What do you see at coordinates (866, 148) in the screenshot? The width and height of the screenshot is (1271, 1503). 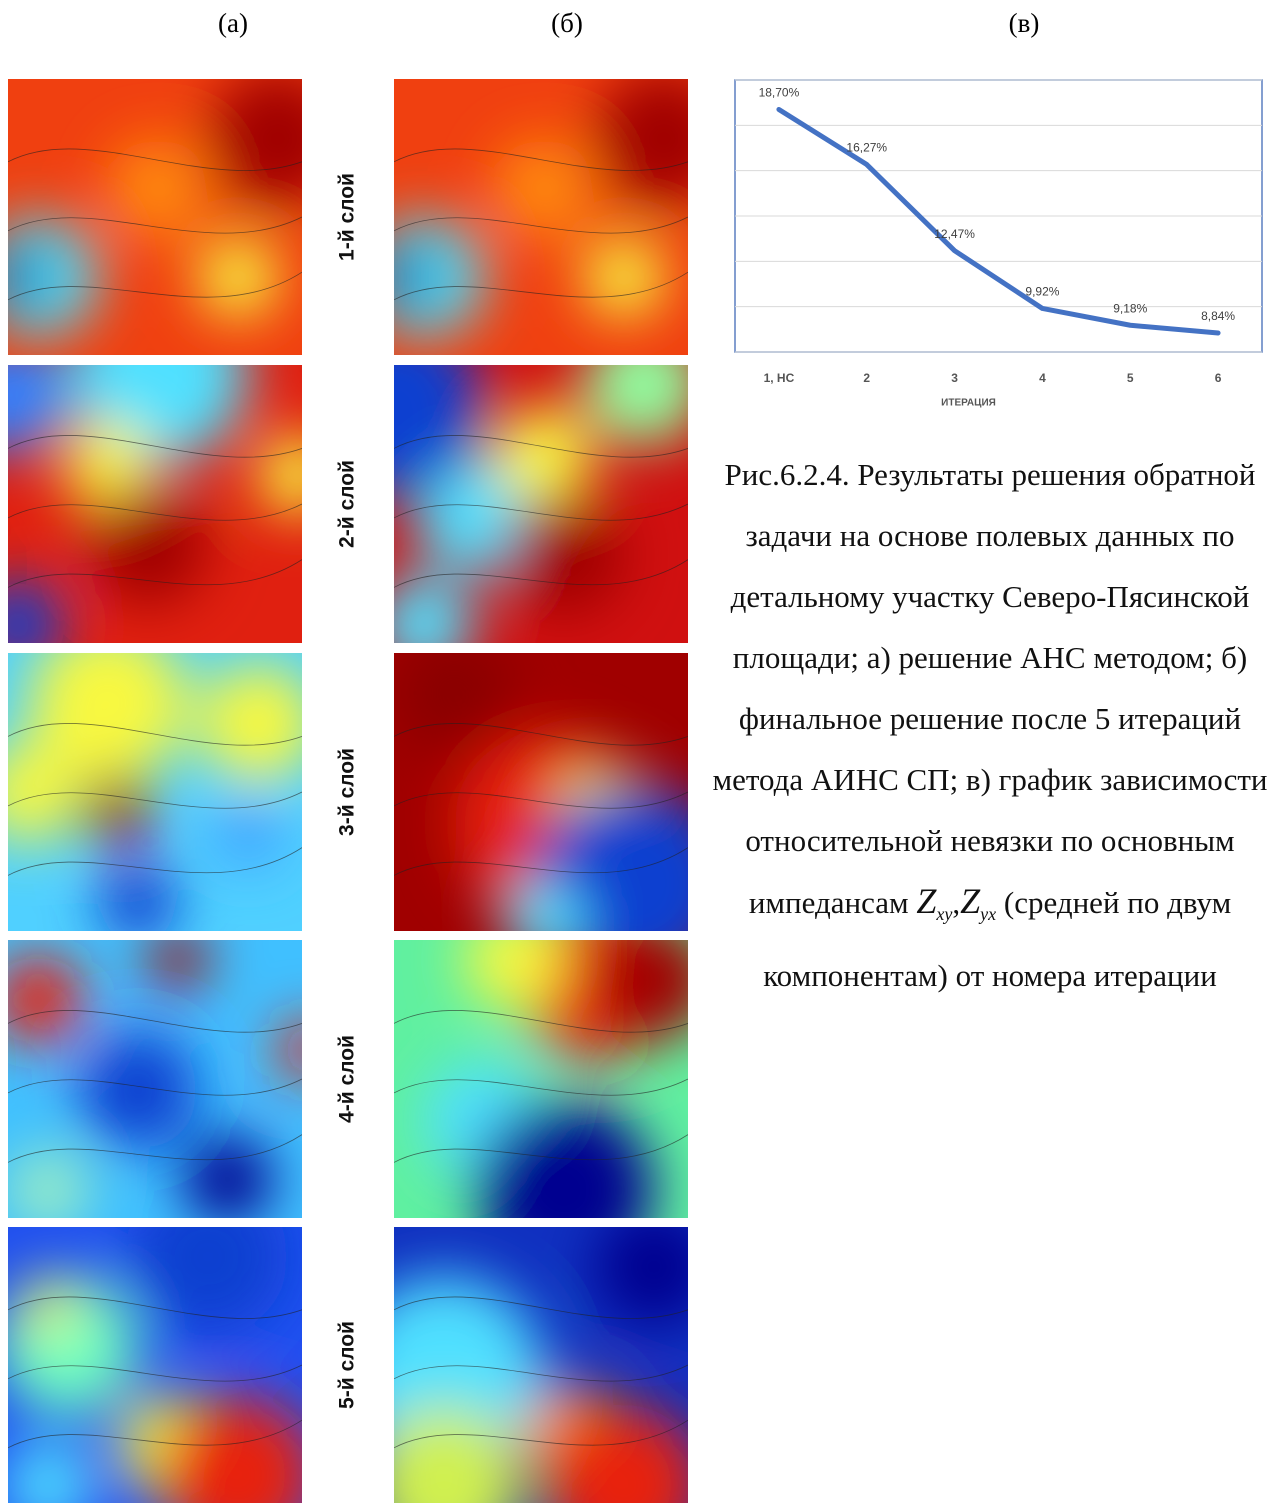 I see `value-label: 16,27%` at bounding box center [866, 148].